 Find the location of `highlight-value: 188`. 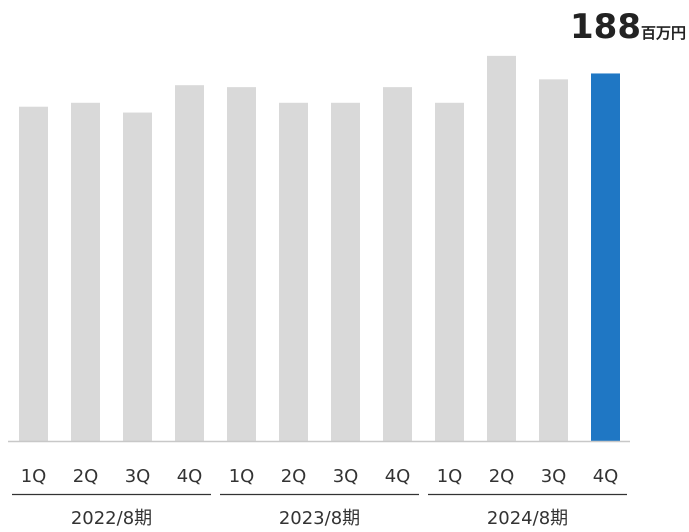

highlight-value: 188 is located at coordinates (605, 27).